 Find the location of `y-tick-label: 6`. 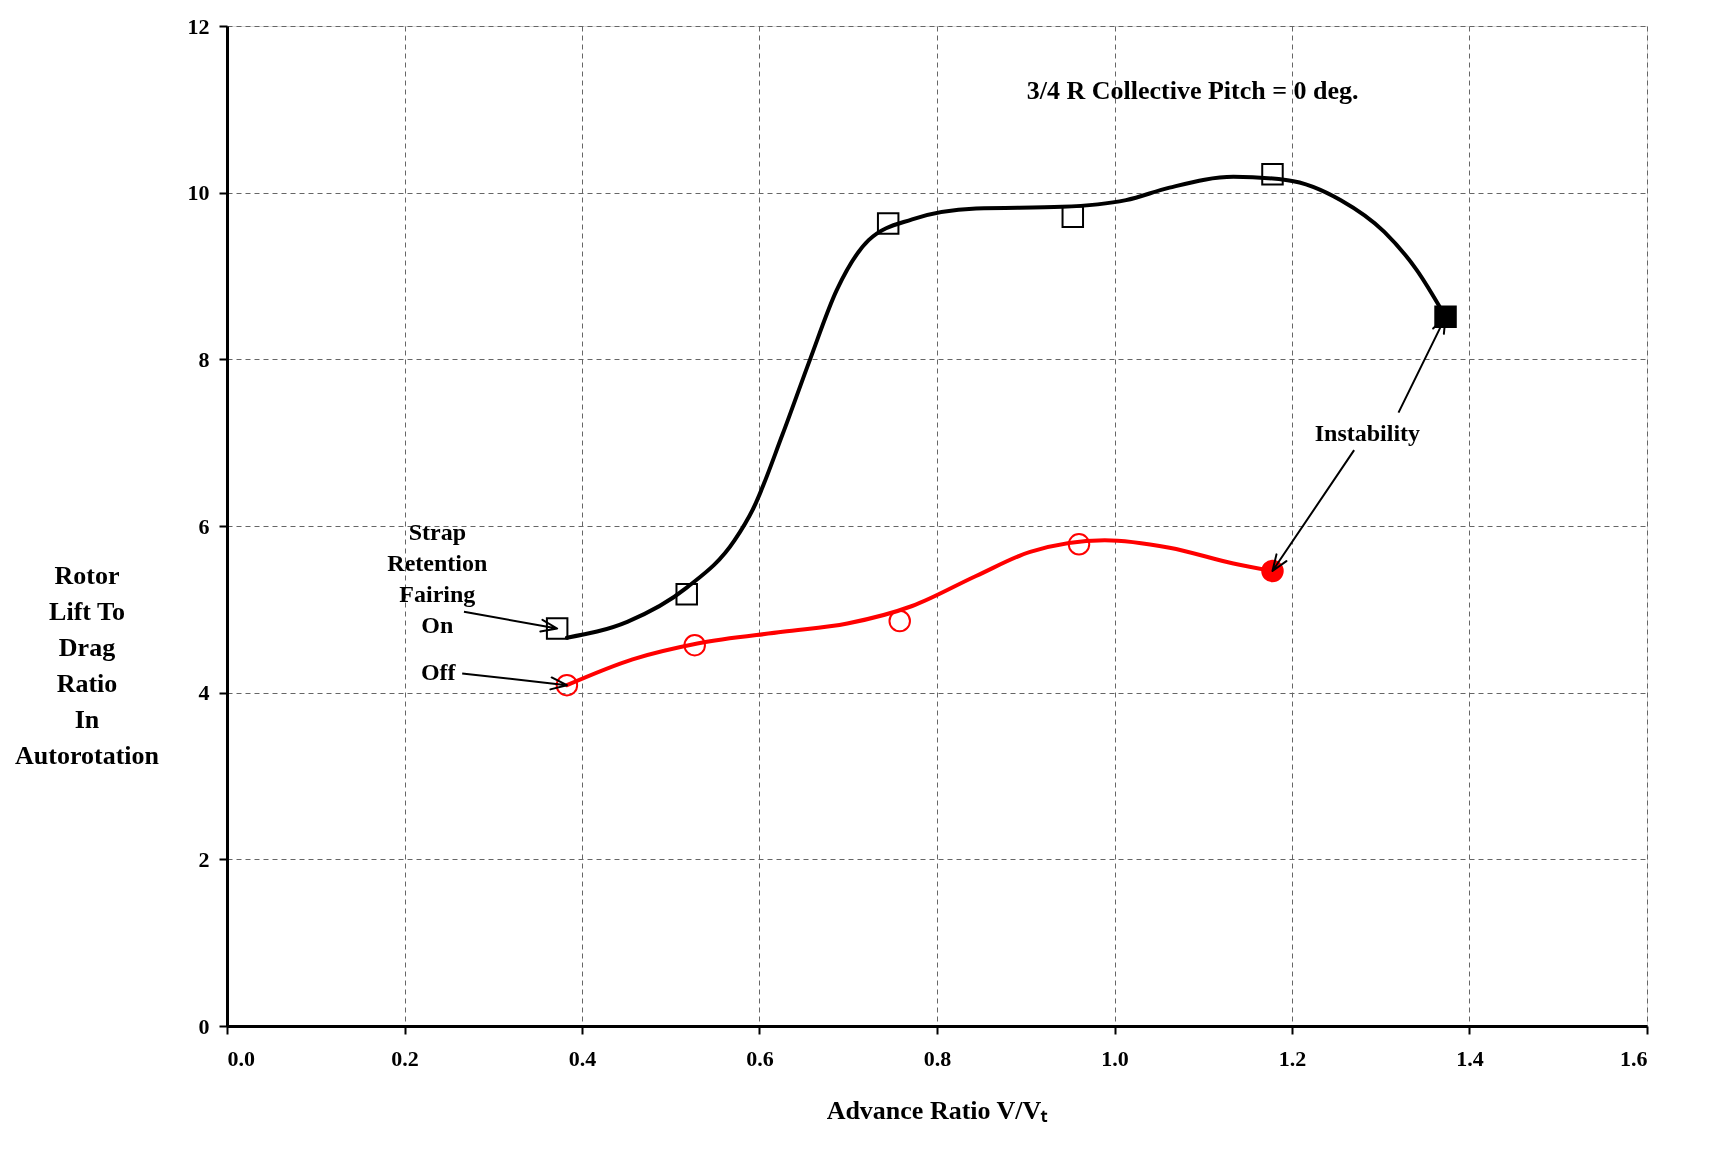

y-tick-label: 6 is located at coordinates (204, 526).